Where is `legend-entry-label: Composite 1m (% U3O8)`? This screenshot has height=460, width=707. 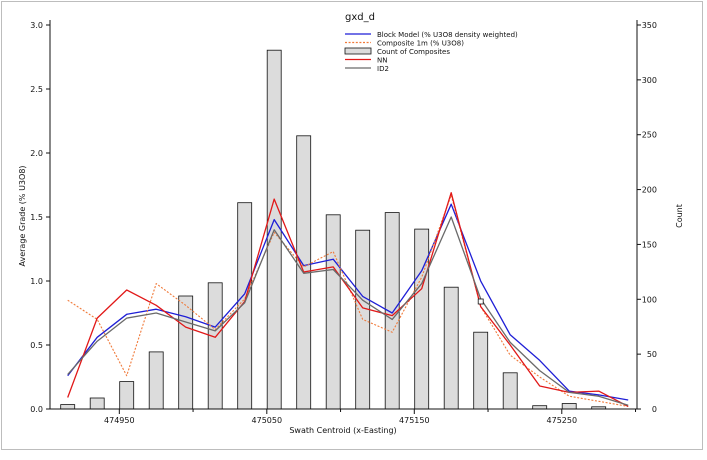
legend-entry-label: Composite 1m (% U3O8) is located at coordinates (420, 44).